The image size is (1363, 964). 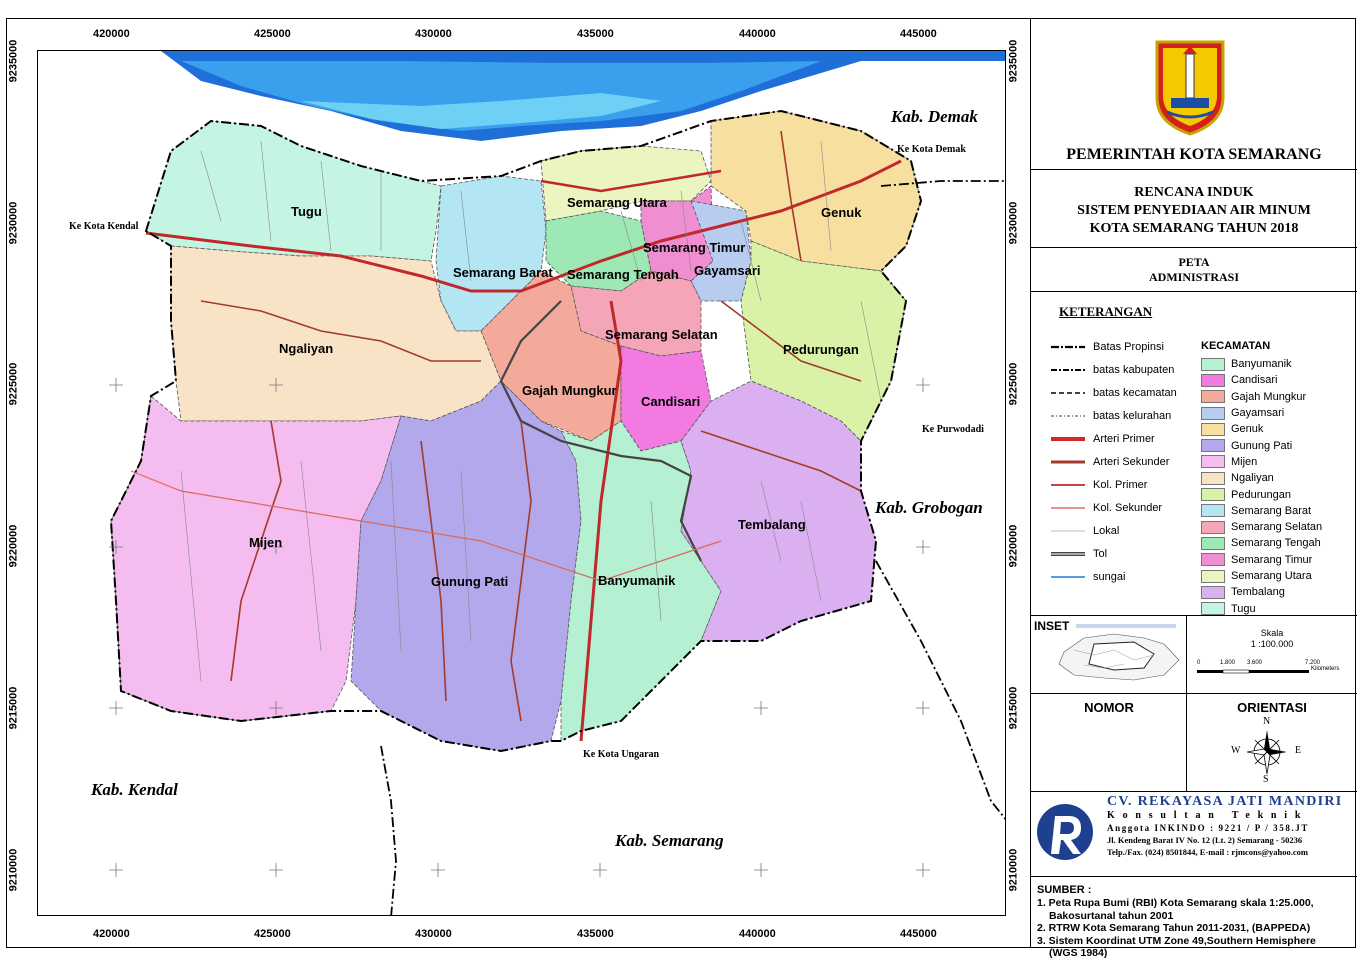 What do you see at coordinates (265, 542) in the screenshot?
I see `district-label-mijen: Mijen` at bounding box center [265, 542].